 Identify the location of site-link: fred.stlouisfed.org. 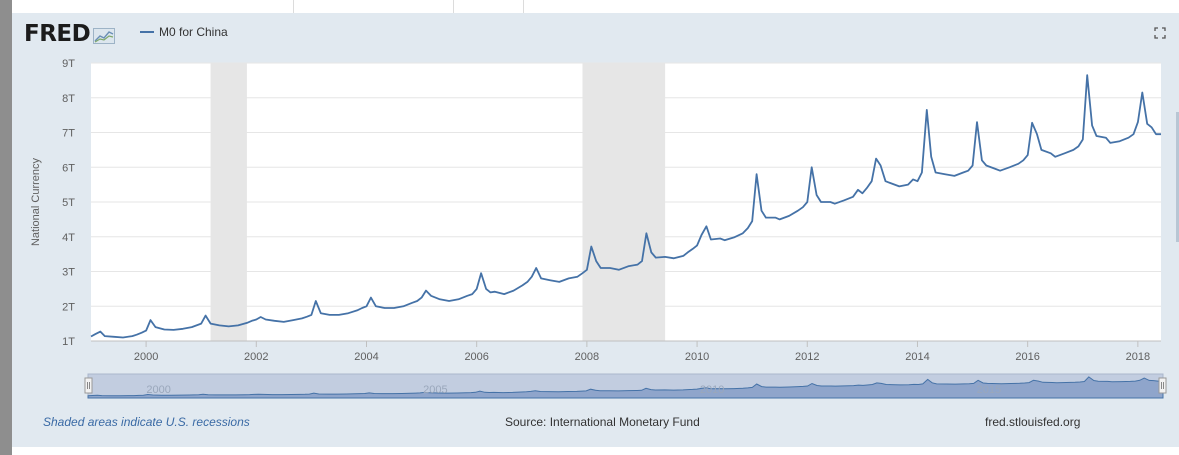
(1033, 422).